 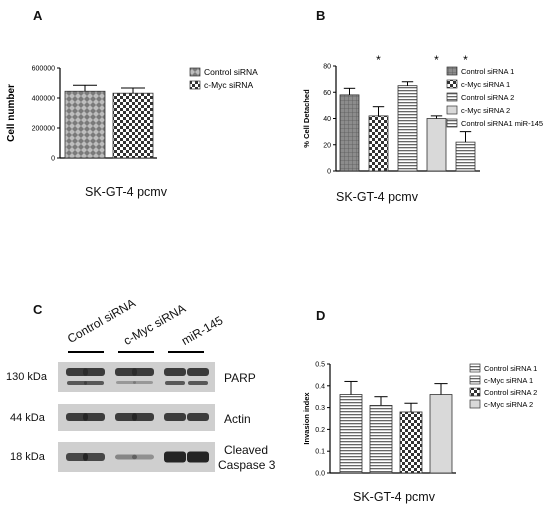 I want to click on blot-strip, so click(x=136, y=377).